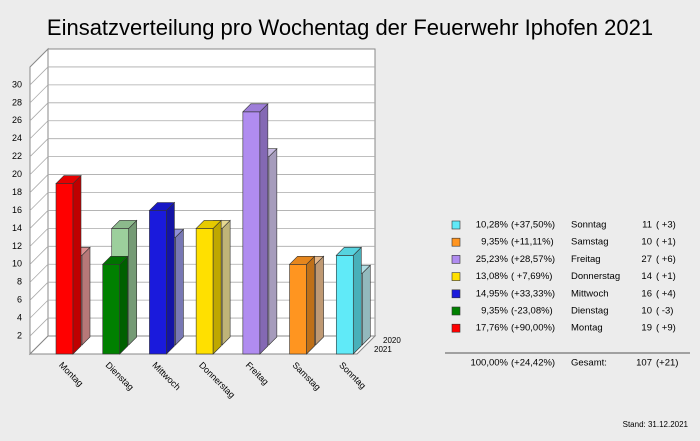  Describe the element at coordinates (666, 225) in the screenshot. I see `diff: ( +3)` at that location.